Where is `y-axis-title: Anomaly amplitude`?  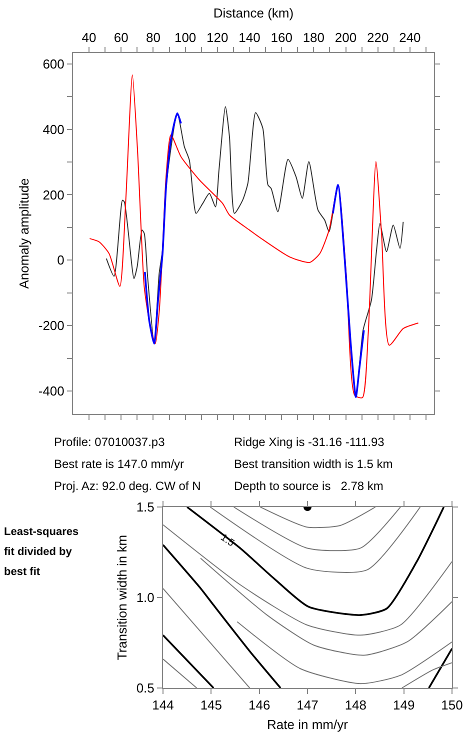
y-axis-title: Anomaly amplitude is located at coordinates (24, 233).